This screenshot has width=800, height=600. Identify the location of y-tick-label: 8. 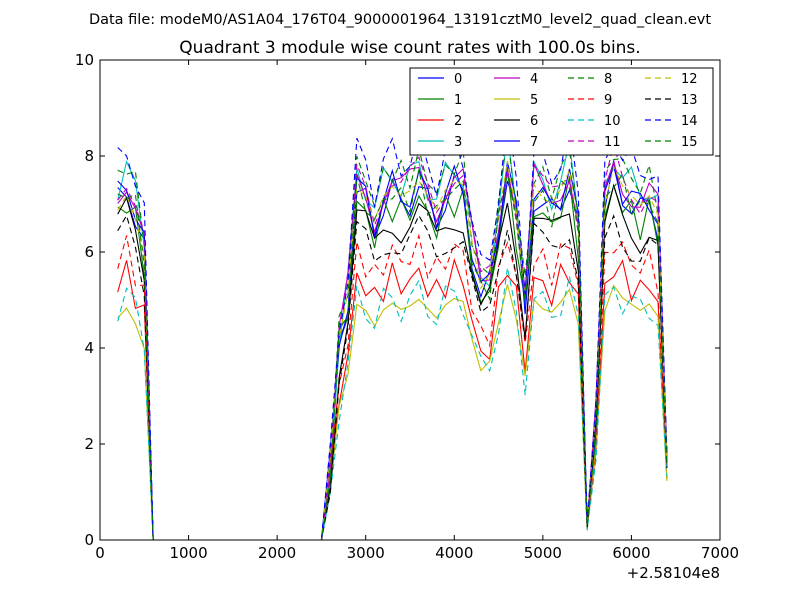
(89, 156).